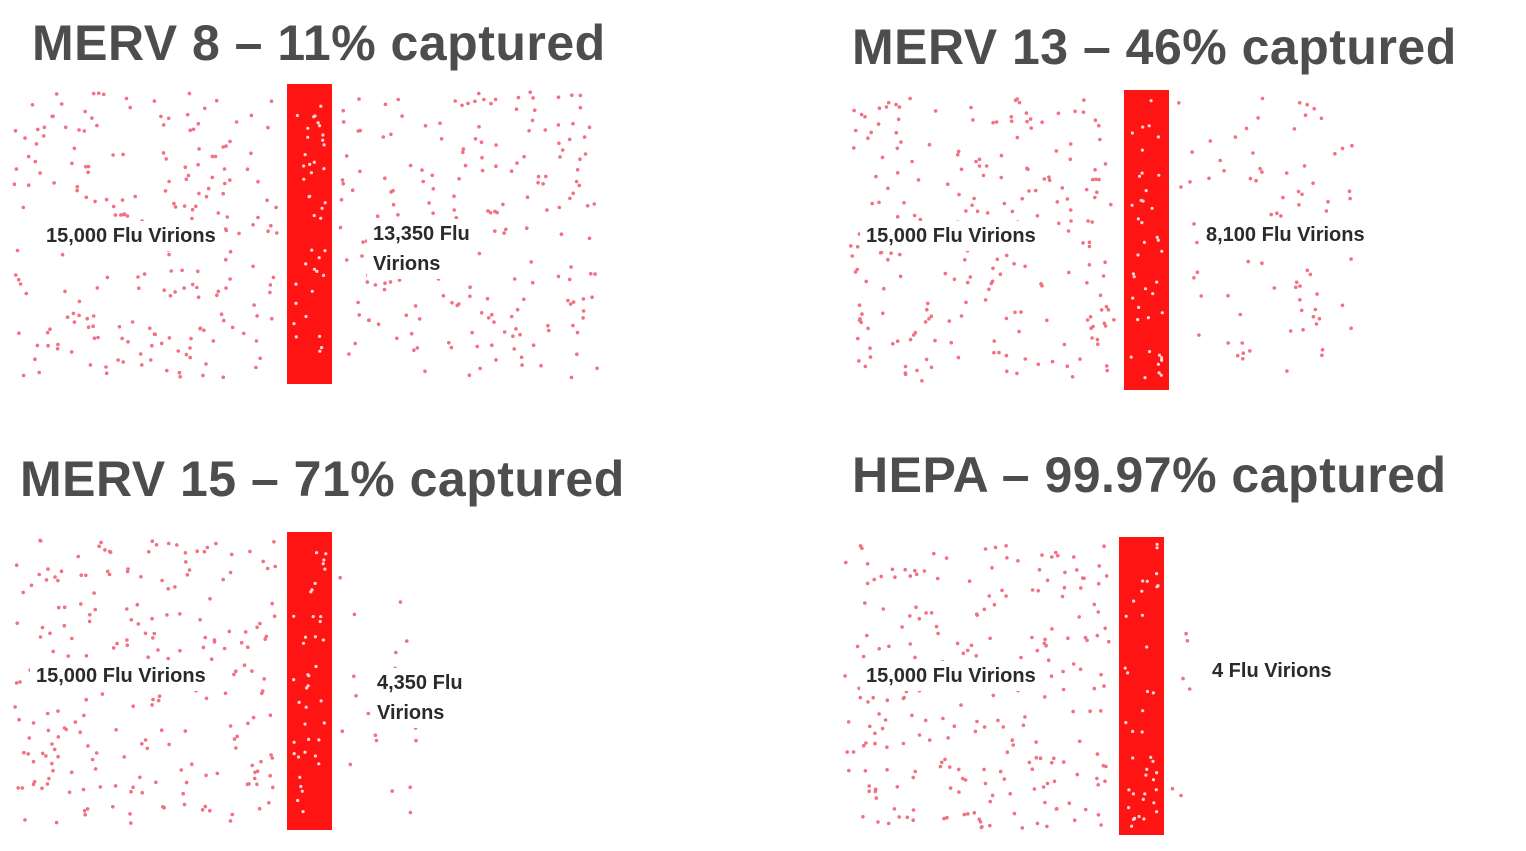 The width and height of the screenshot is (1526, 851). I want to click on filter-bar, so click(1141, 686).